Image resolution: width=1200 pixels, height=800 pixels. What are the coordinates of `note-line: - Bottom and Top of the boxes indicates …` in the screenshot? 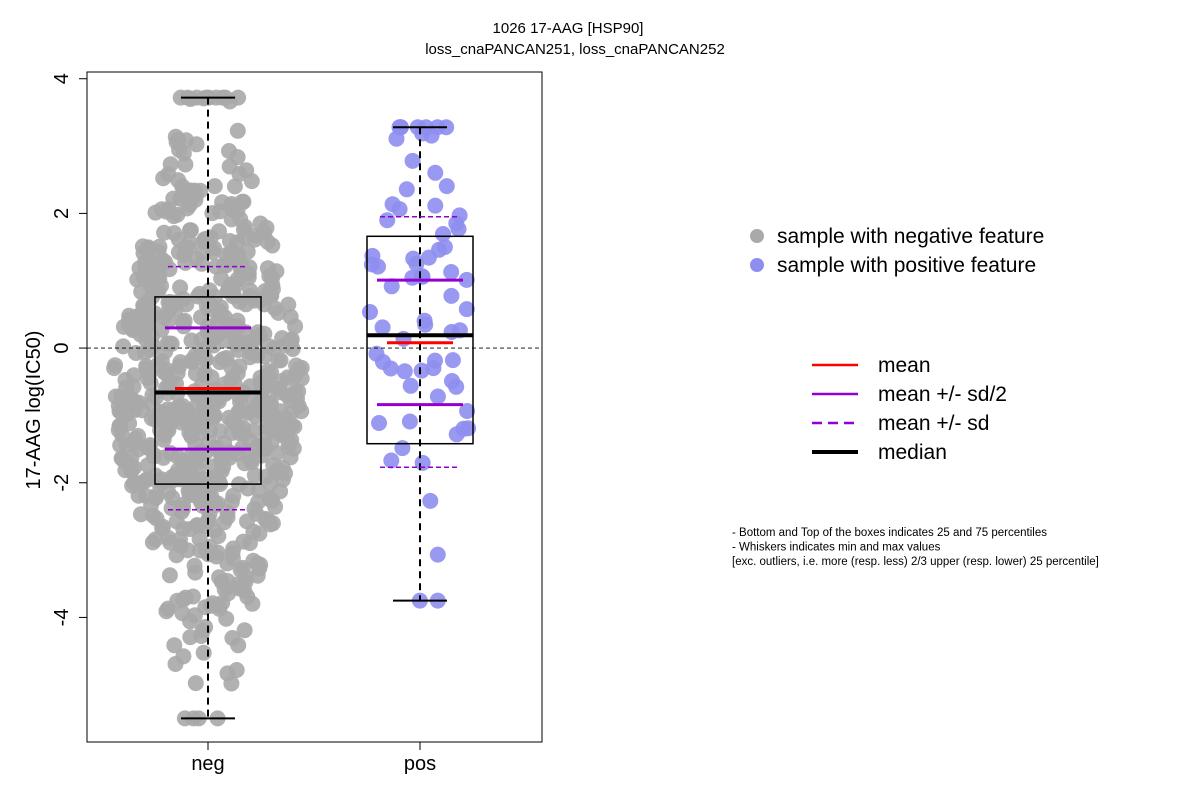 It's located at (889, 533).